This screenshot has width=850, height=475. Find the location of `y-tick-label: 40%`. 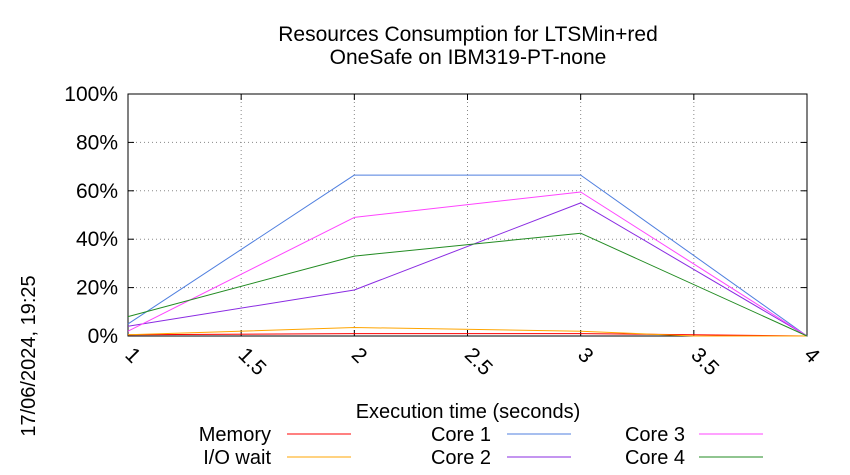

y-tick-label: 40% is located at coordinates (97, 239).